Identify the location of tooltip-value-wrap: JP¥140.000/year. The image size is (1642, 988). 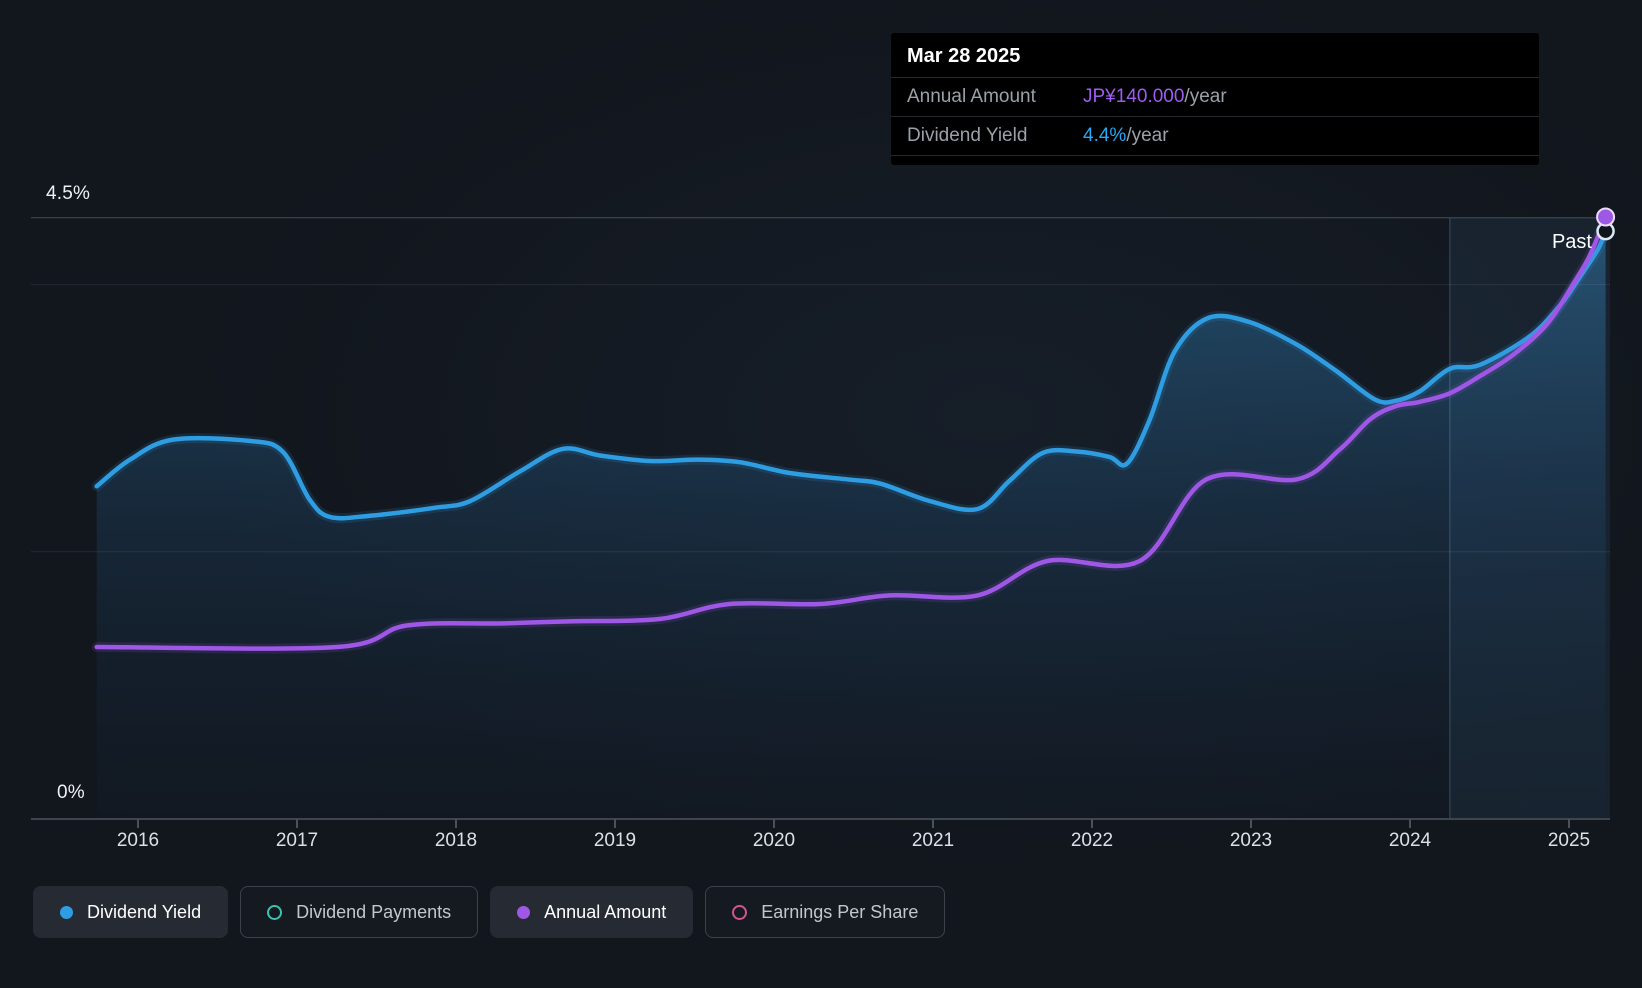
(1303, 97).